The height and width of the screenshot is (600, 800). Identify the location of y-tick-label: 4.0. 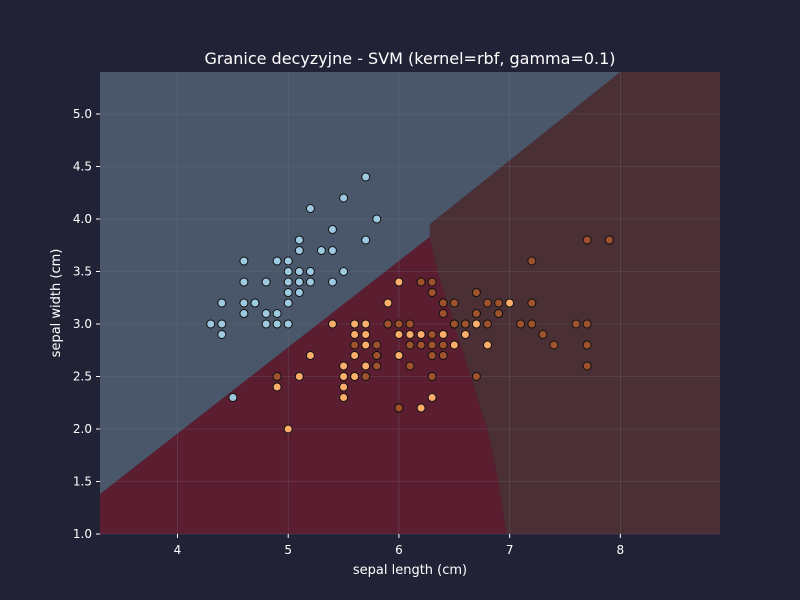
(82, 219).